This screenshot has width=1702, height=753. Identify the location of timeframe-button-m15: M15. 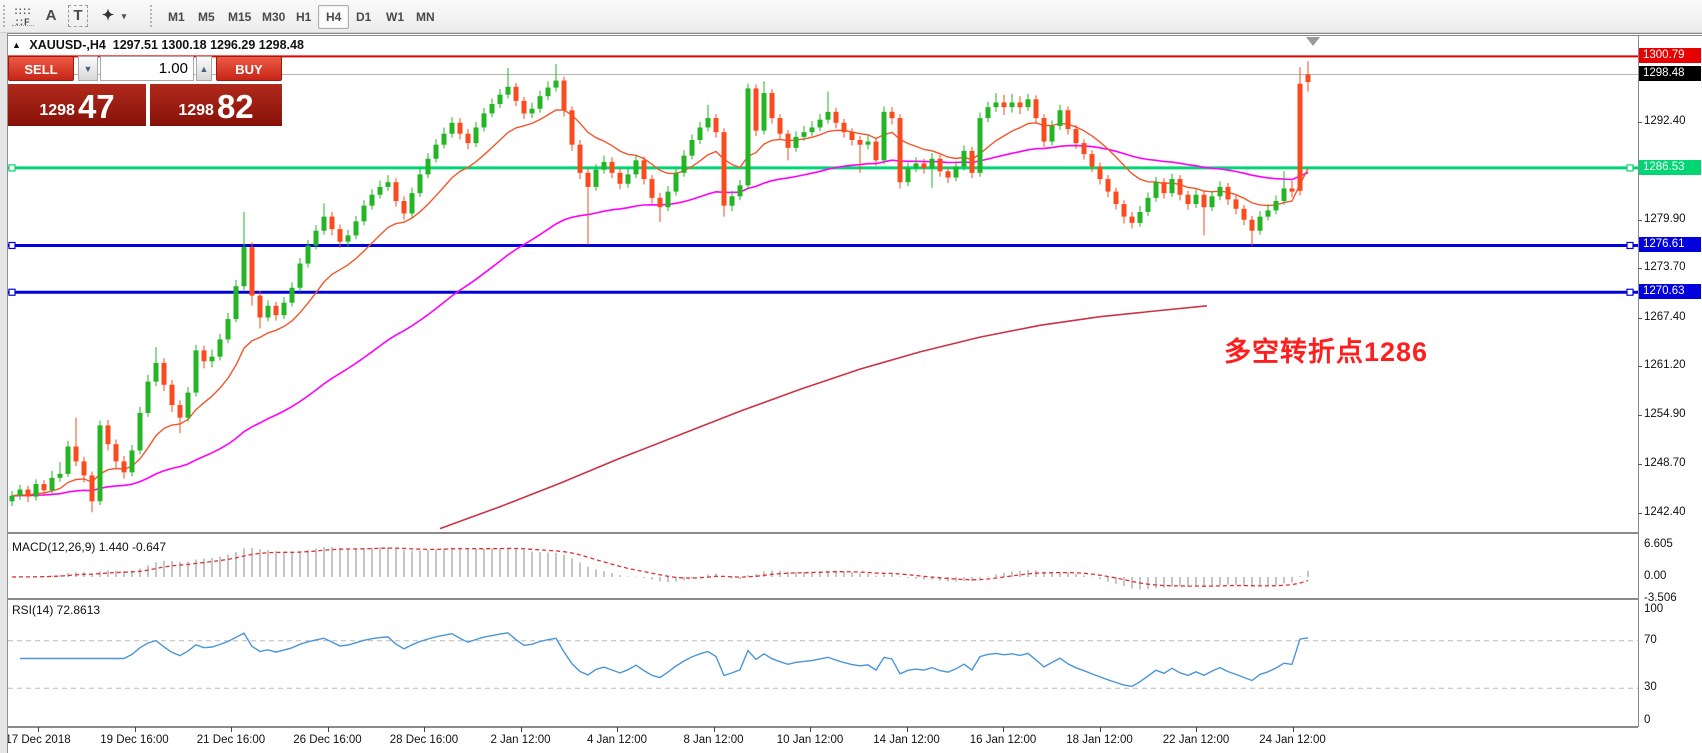
(240, 17).